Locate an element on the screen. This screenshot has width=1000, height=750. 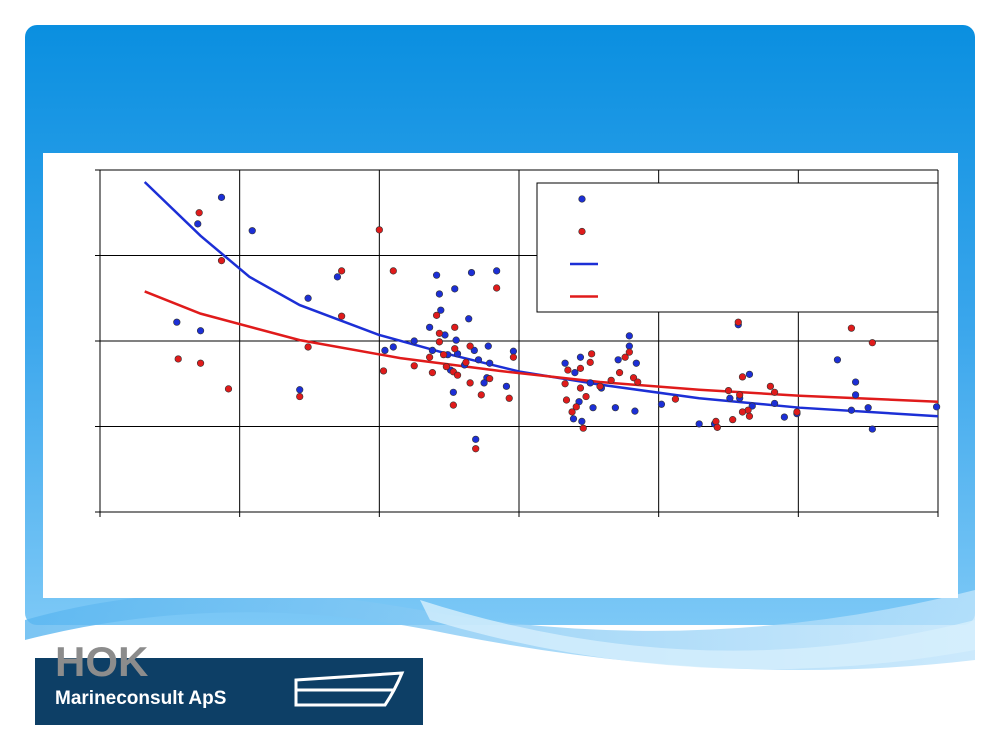
trend-line is located at coordinates (541, 346).